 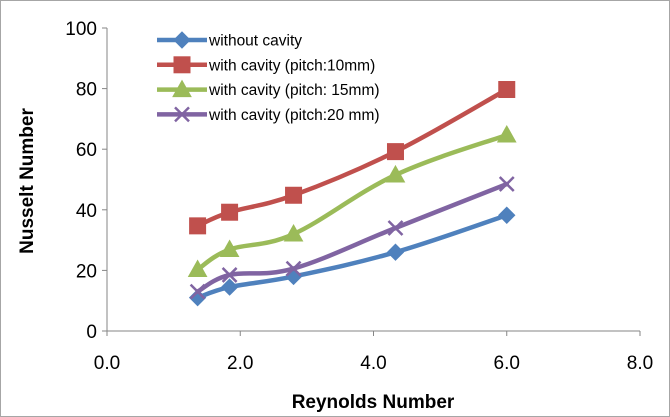 What do you see at coordinates (86, 211) in the screenshot?
I see `y-tick-label: 40` at bounding box center [86, 211].